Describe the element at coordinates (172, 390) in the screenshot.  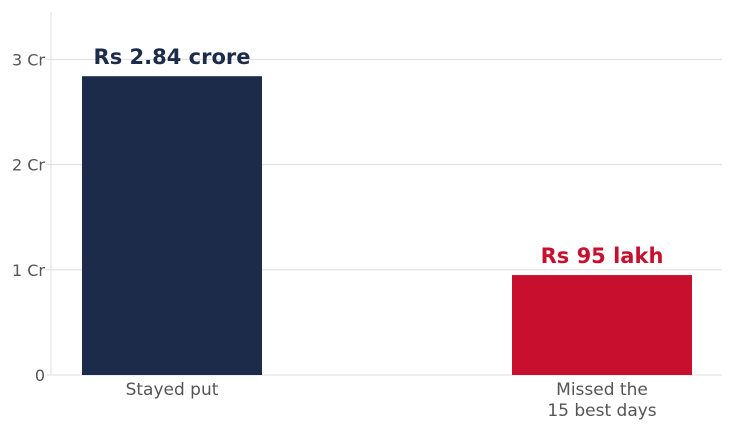
I see `x-category-label: Stayed put` at that location.